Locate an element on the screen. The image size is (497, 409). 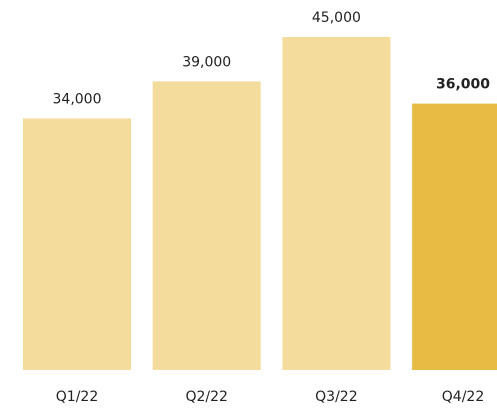
value-label: 36,000 is located at coordinates (463, 85).